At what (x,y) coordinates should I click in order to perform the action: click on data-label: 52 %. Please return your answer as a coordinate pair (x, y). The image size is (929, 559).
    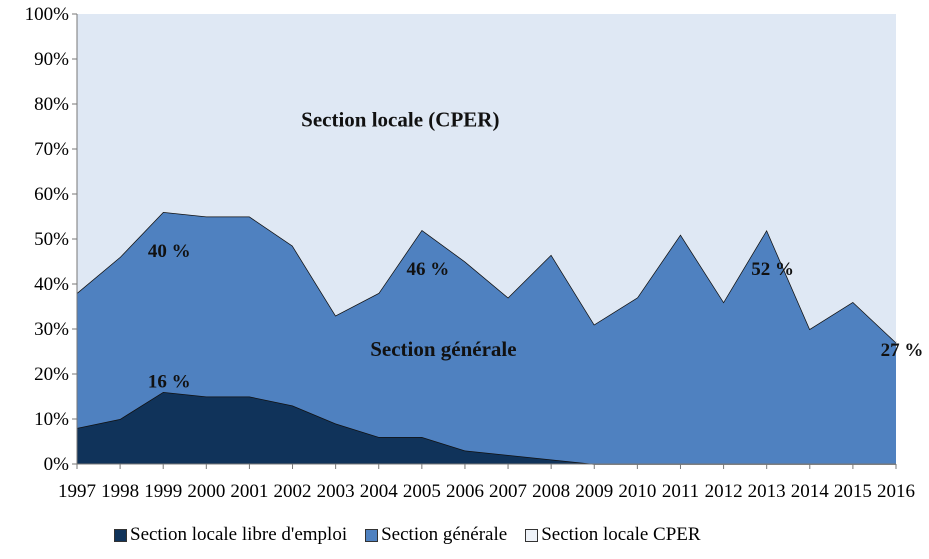
    Looking at the image, I should click on (772, 269).